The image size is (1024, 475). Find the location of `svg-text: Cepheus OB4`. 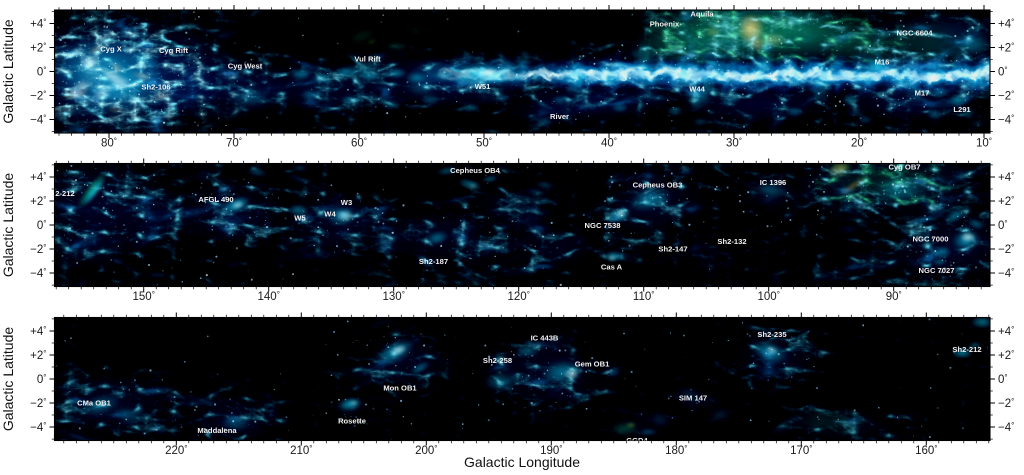

svg-text: Cepheus OB4 is located at coordinates (475, 170).